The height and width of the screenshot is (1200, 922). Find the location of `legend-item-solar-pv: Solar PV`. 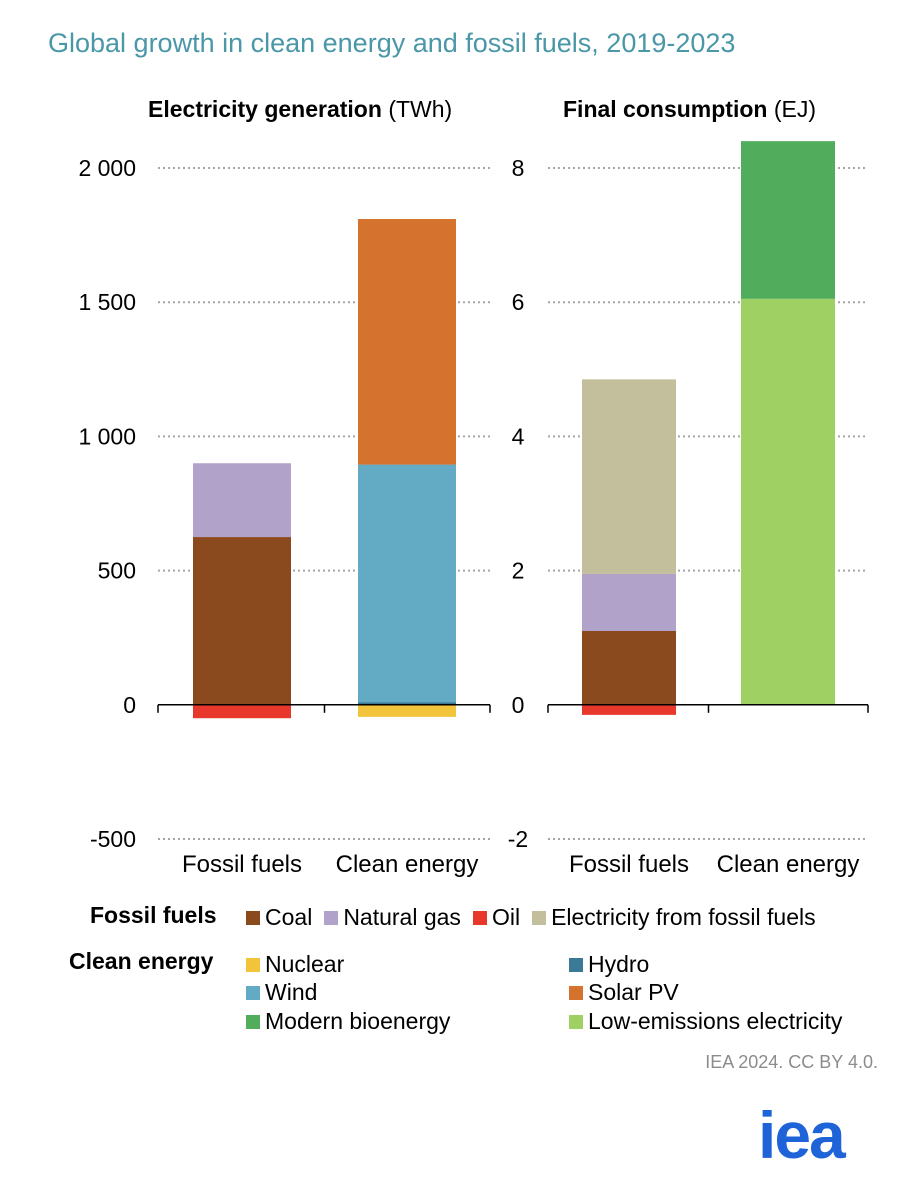

legend-item-solar-pv: Solar PV is located at coordinates (624, 992).